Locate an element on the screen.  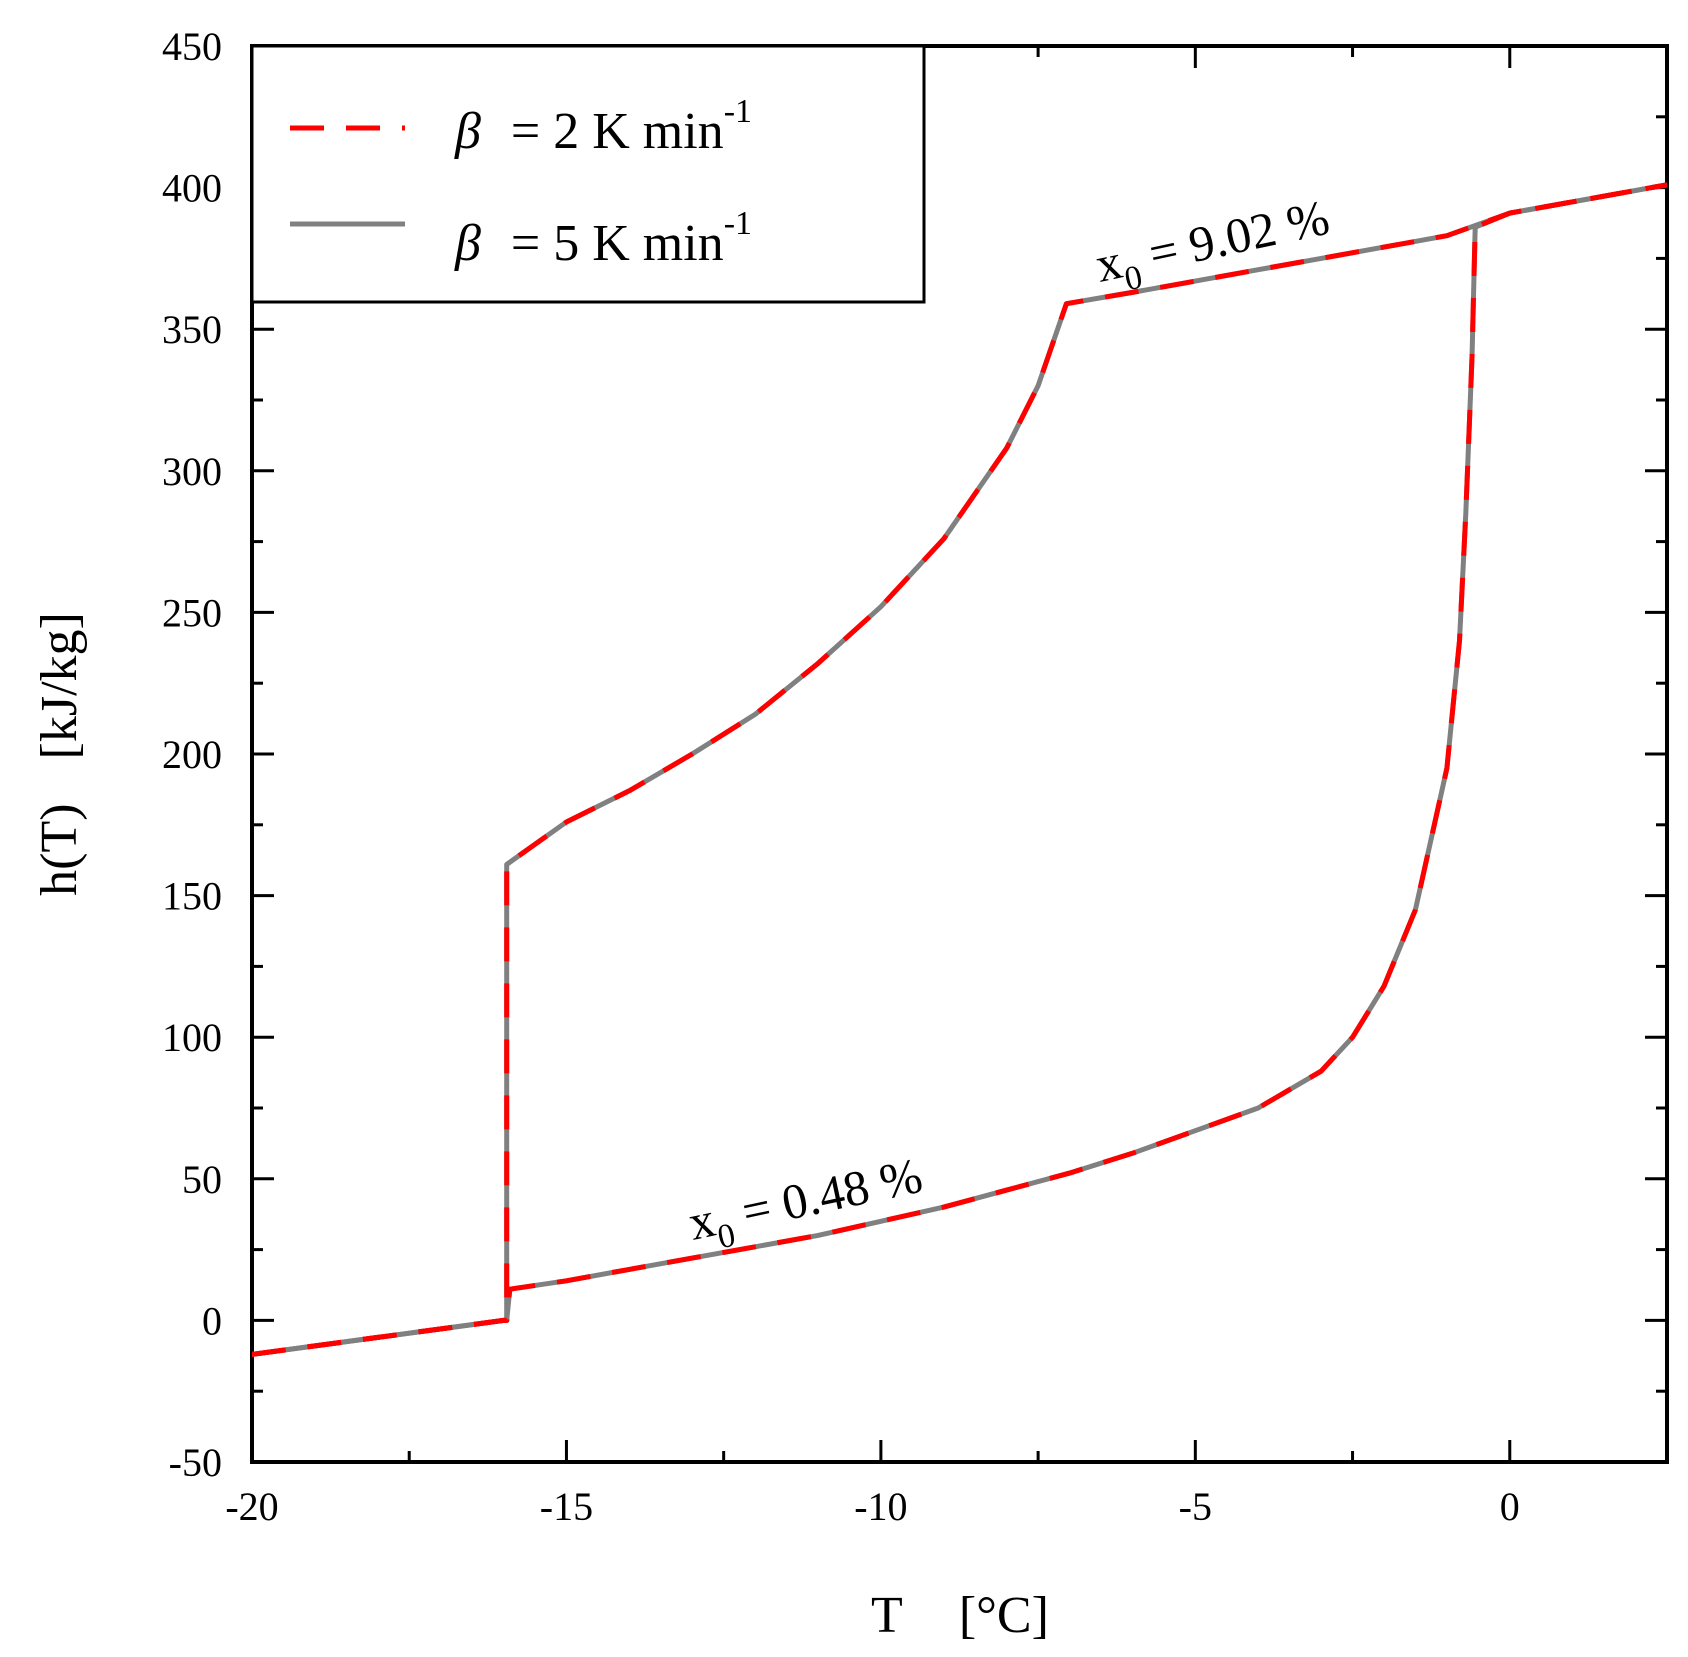
x-tick-label: 0 is located at coordinates (1510, 1506).